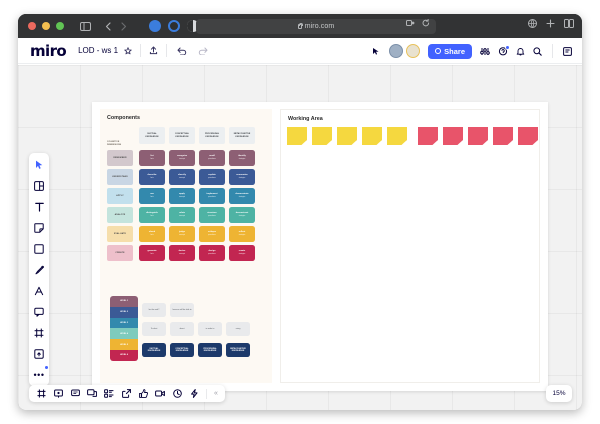 This screenshot has width=600, height=424. I want to click on connector-tool-icon, so click(39, 290).